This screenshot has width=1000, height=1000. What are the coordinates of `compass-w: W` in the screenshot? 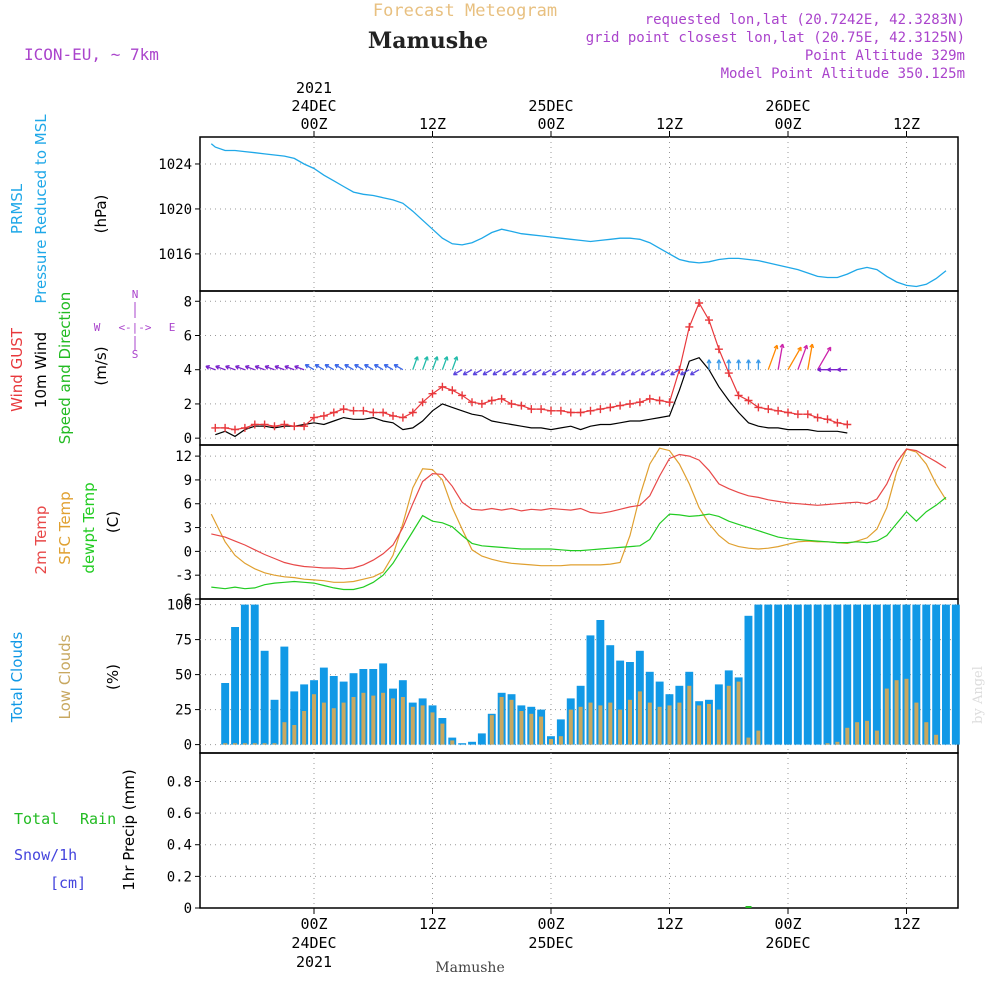 It's located at (97, 327).